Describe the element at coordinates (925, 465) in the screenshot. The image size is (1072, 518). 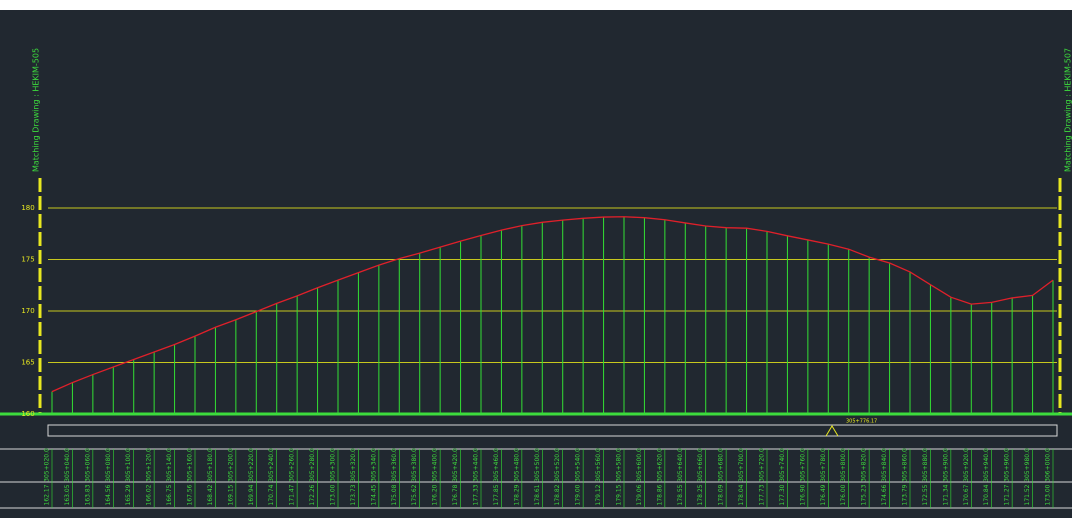
I see `station-label: 305+880.0` at that location.